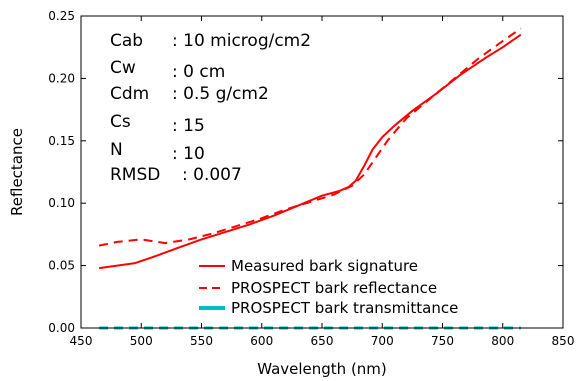 The height and width of the screenshot is (381, 585). I want to click on param-value: : 10, so click(188, 154).